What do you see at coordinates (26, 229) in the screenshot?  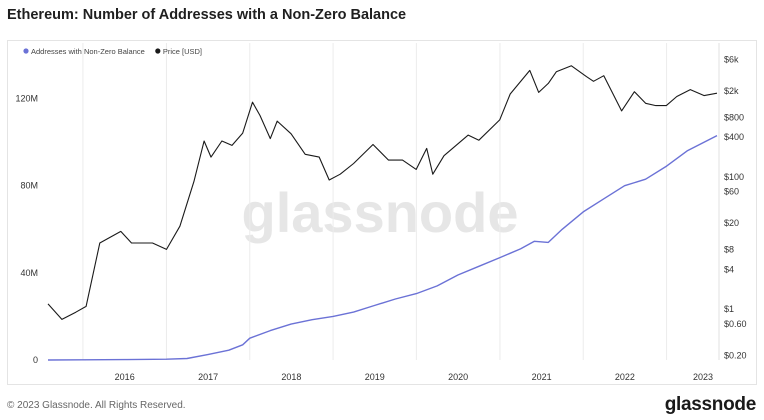 I see `y-axis-left: 0 40M 80M 120M` at bounding box center [26, 229].